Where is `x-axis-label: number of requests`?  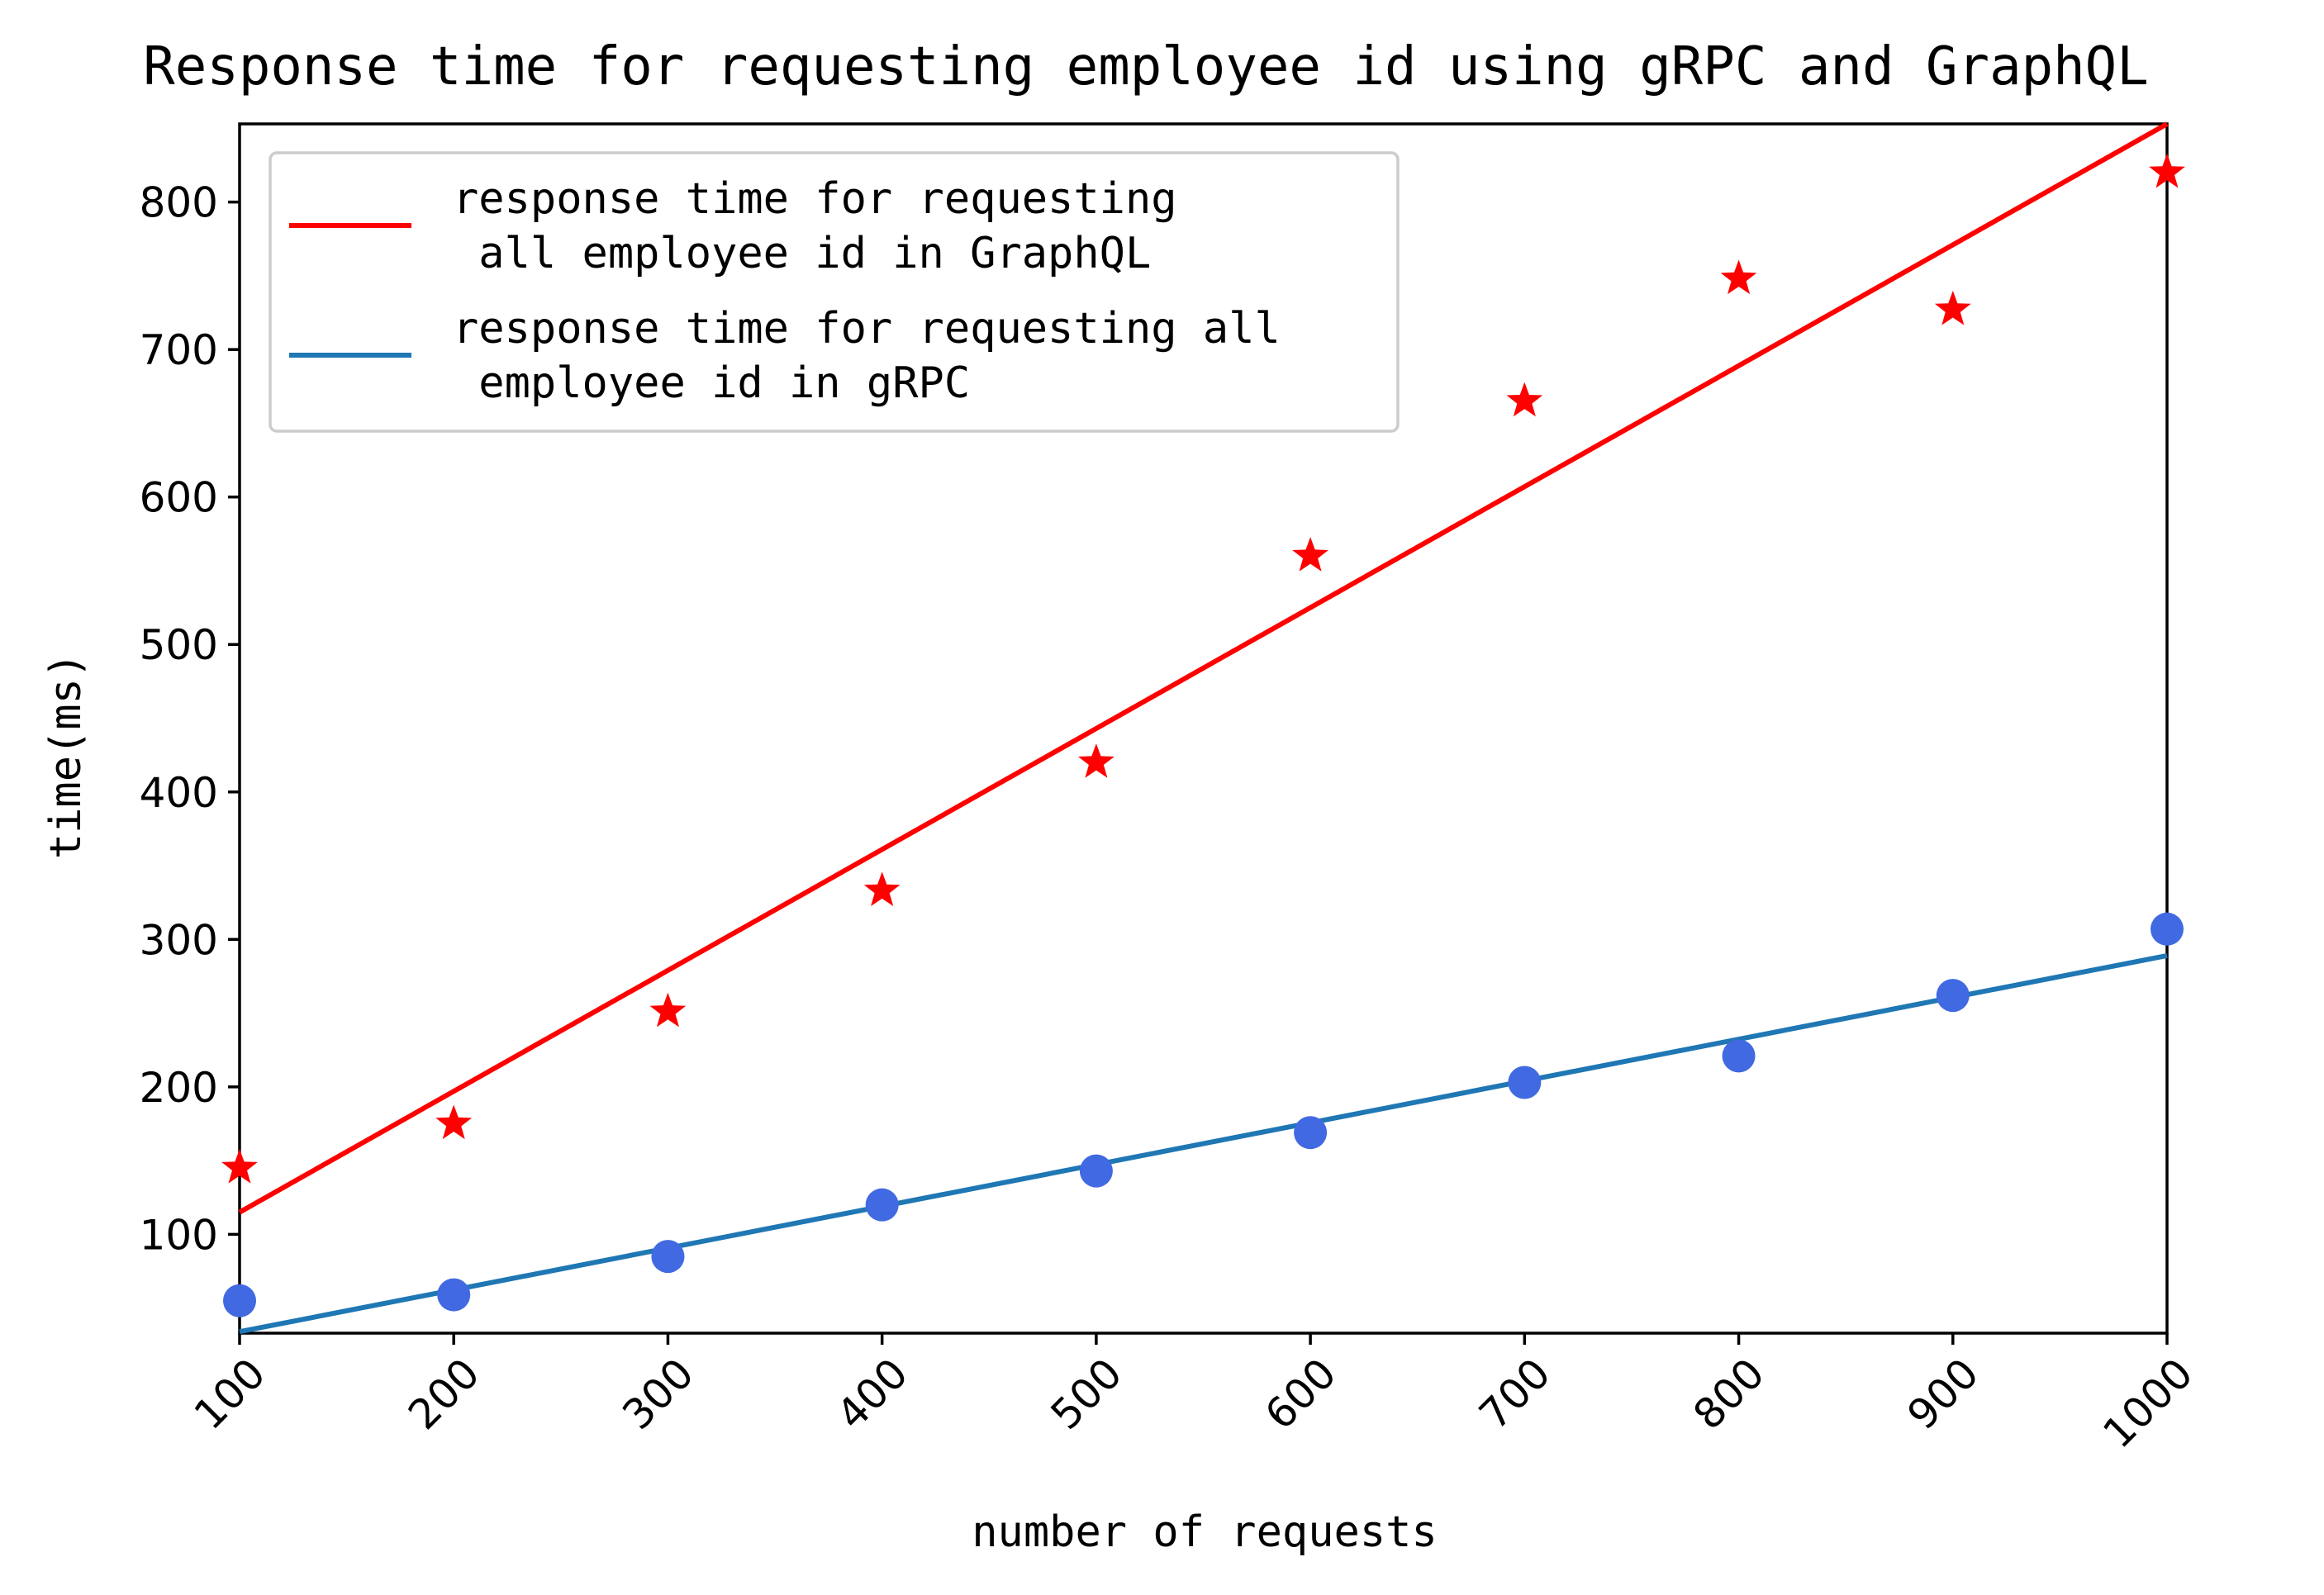 x-axis-label: number of requests is located at coordinates (1205, 1532).